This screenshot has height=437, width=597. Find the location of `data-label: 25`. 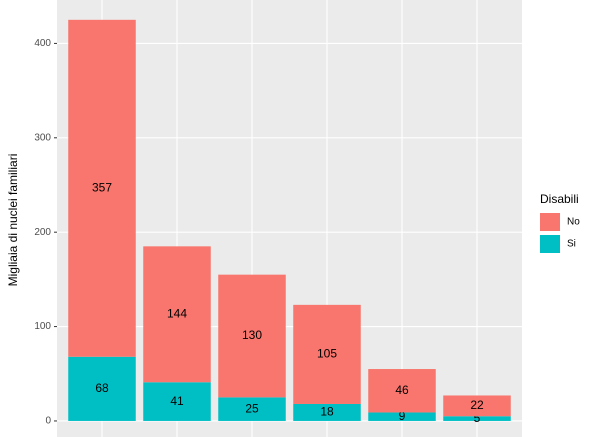

data-label: 25 is located at coordinates (252, 408).